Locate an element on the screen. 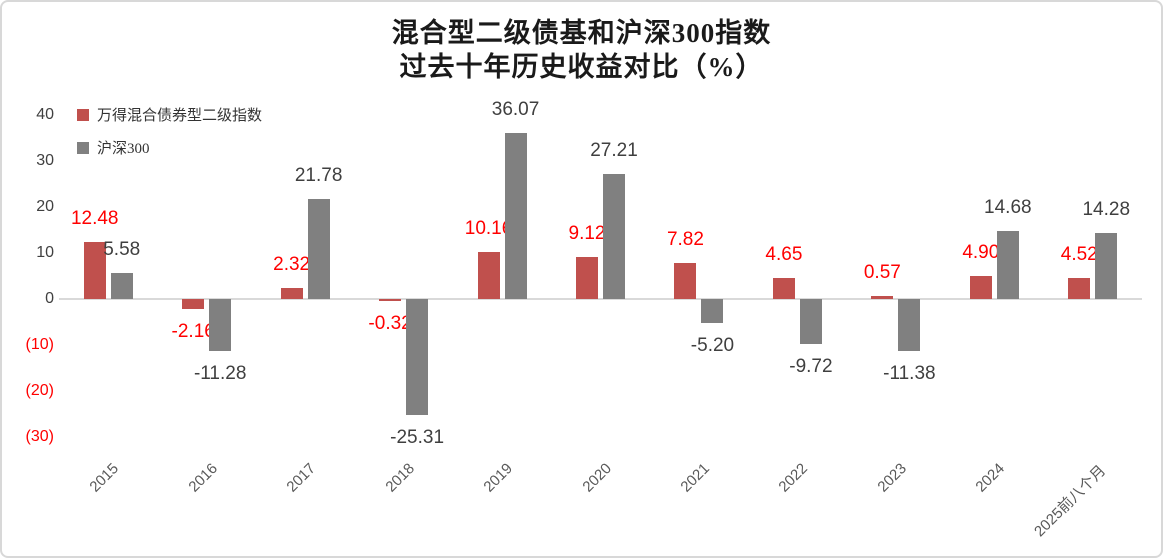 The image size is (1163, 558). value-label: 5.58 is located at coordinates (122, 250).